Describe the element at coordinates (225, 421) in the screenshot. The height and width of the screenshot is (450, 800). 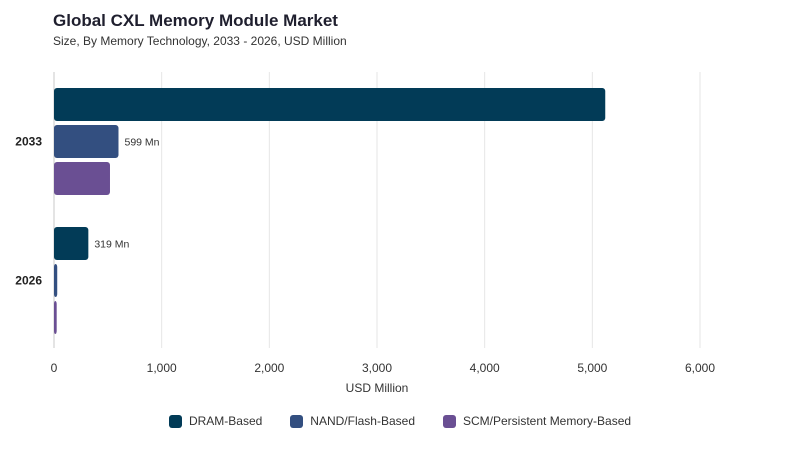
I see `legend-label: DRAM-Based` at that location.